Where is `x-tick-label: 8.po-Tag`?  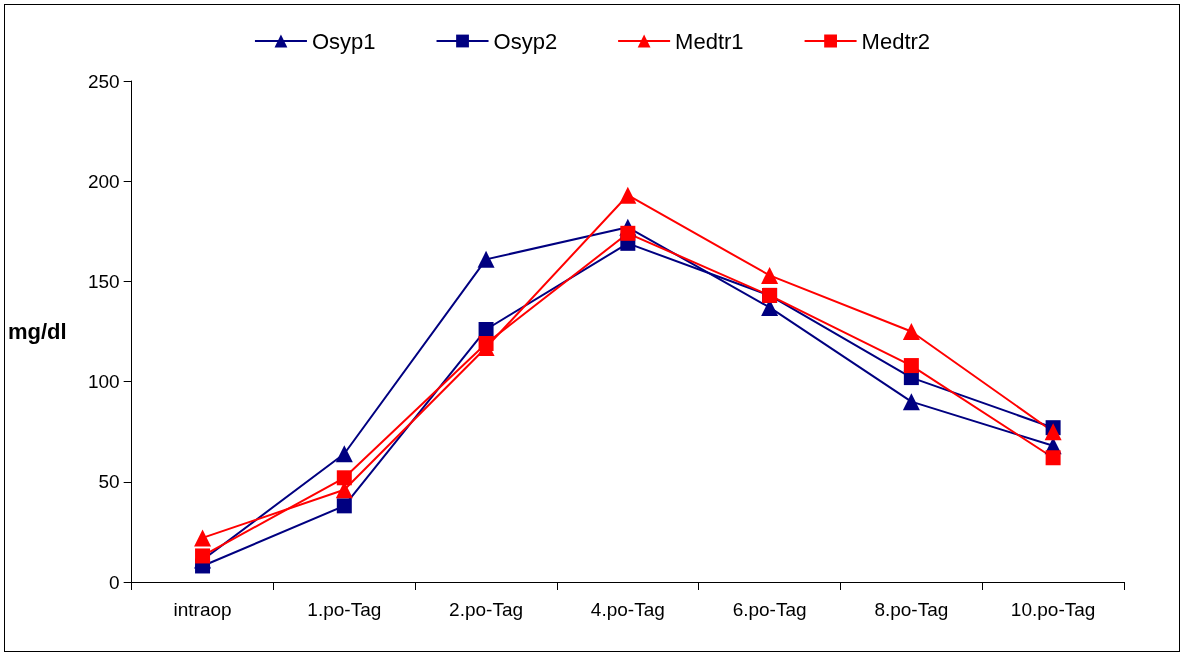 x-tick-label: 8.po-Tag is located at coordinates (911, 609).